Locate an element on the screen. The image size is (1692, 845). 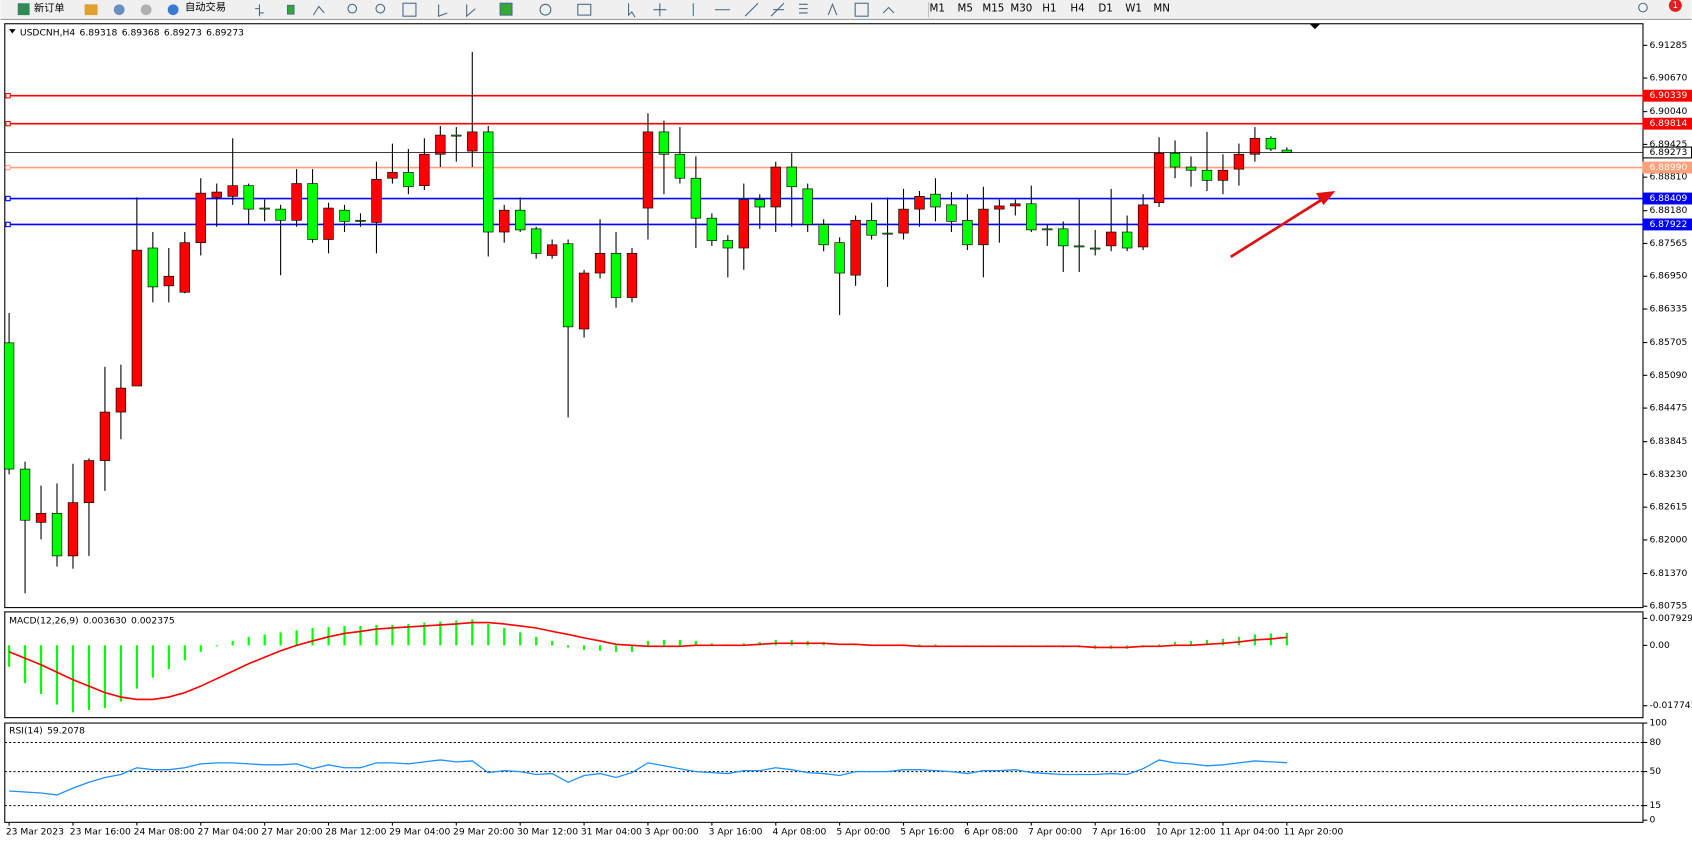
x-tick-label: 7 Apr 16:00 is located at coordinates (1119, 832).